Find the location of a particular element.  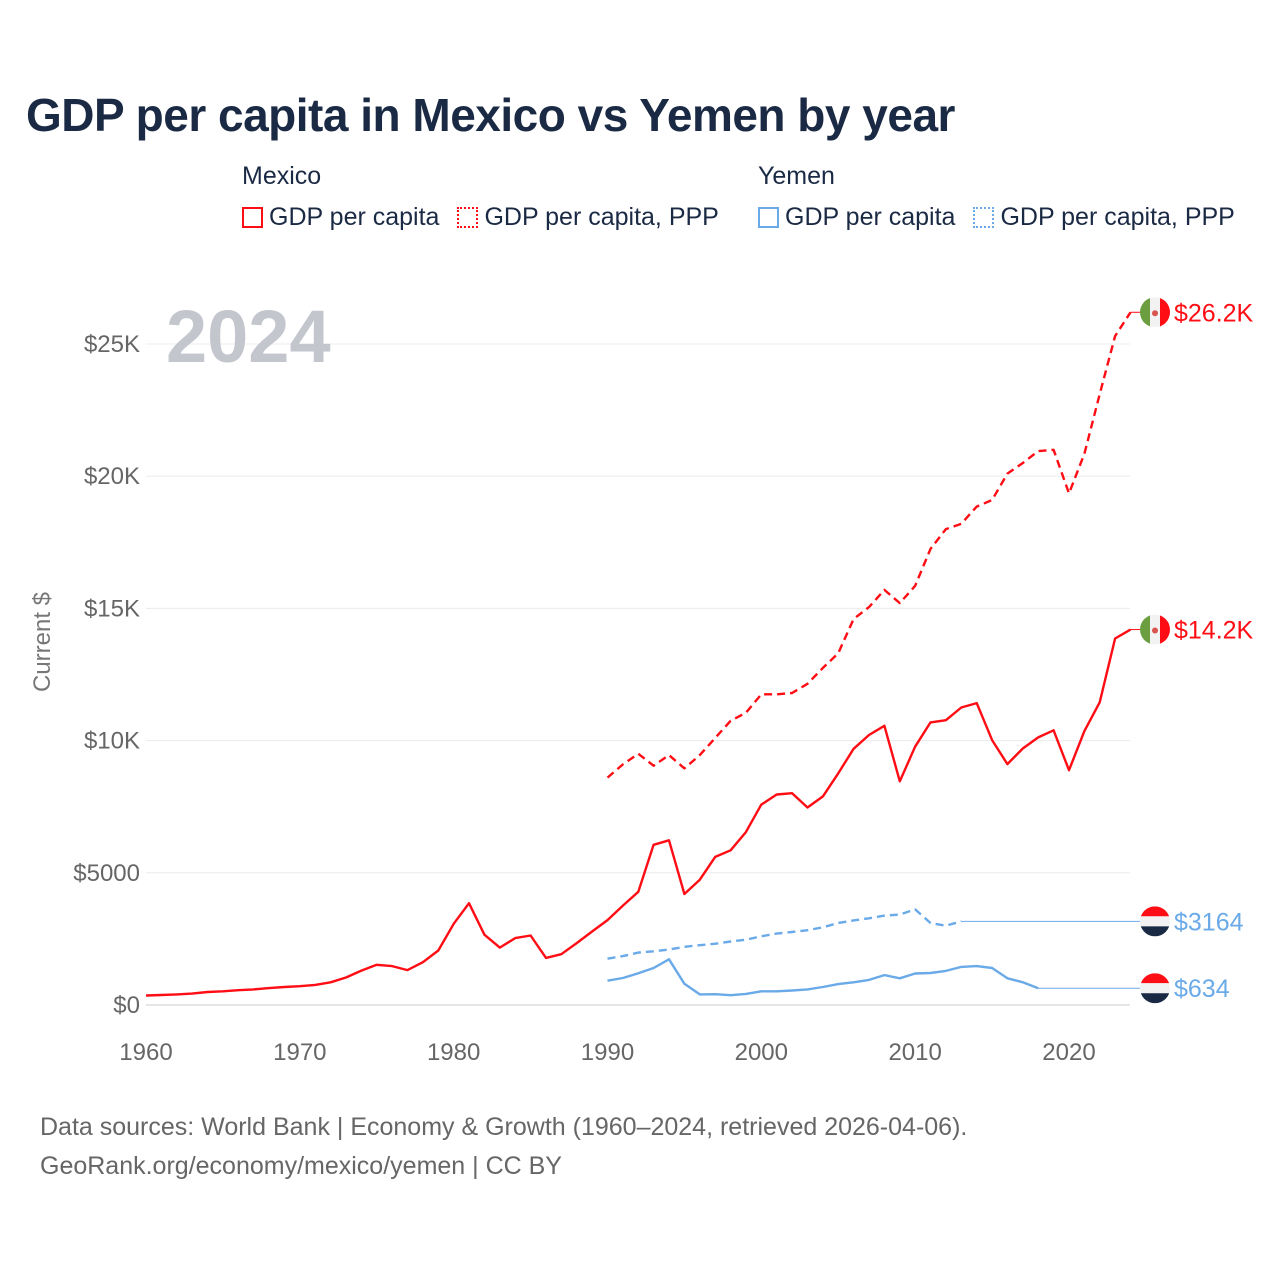

y-tick-label: $0 is located at coordinates (126, 1005).